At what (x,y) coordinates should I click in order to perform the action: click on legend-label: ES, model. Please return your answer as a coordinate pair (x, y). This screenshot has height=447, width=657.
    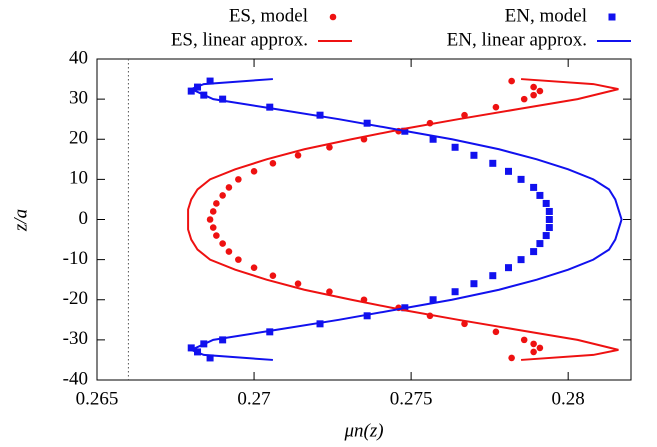
    Looking at the image, I should click on (268, 15).